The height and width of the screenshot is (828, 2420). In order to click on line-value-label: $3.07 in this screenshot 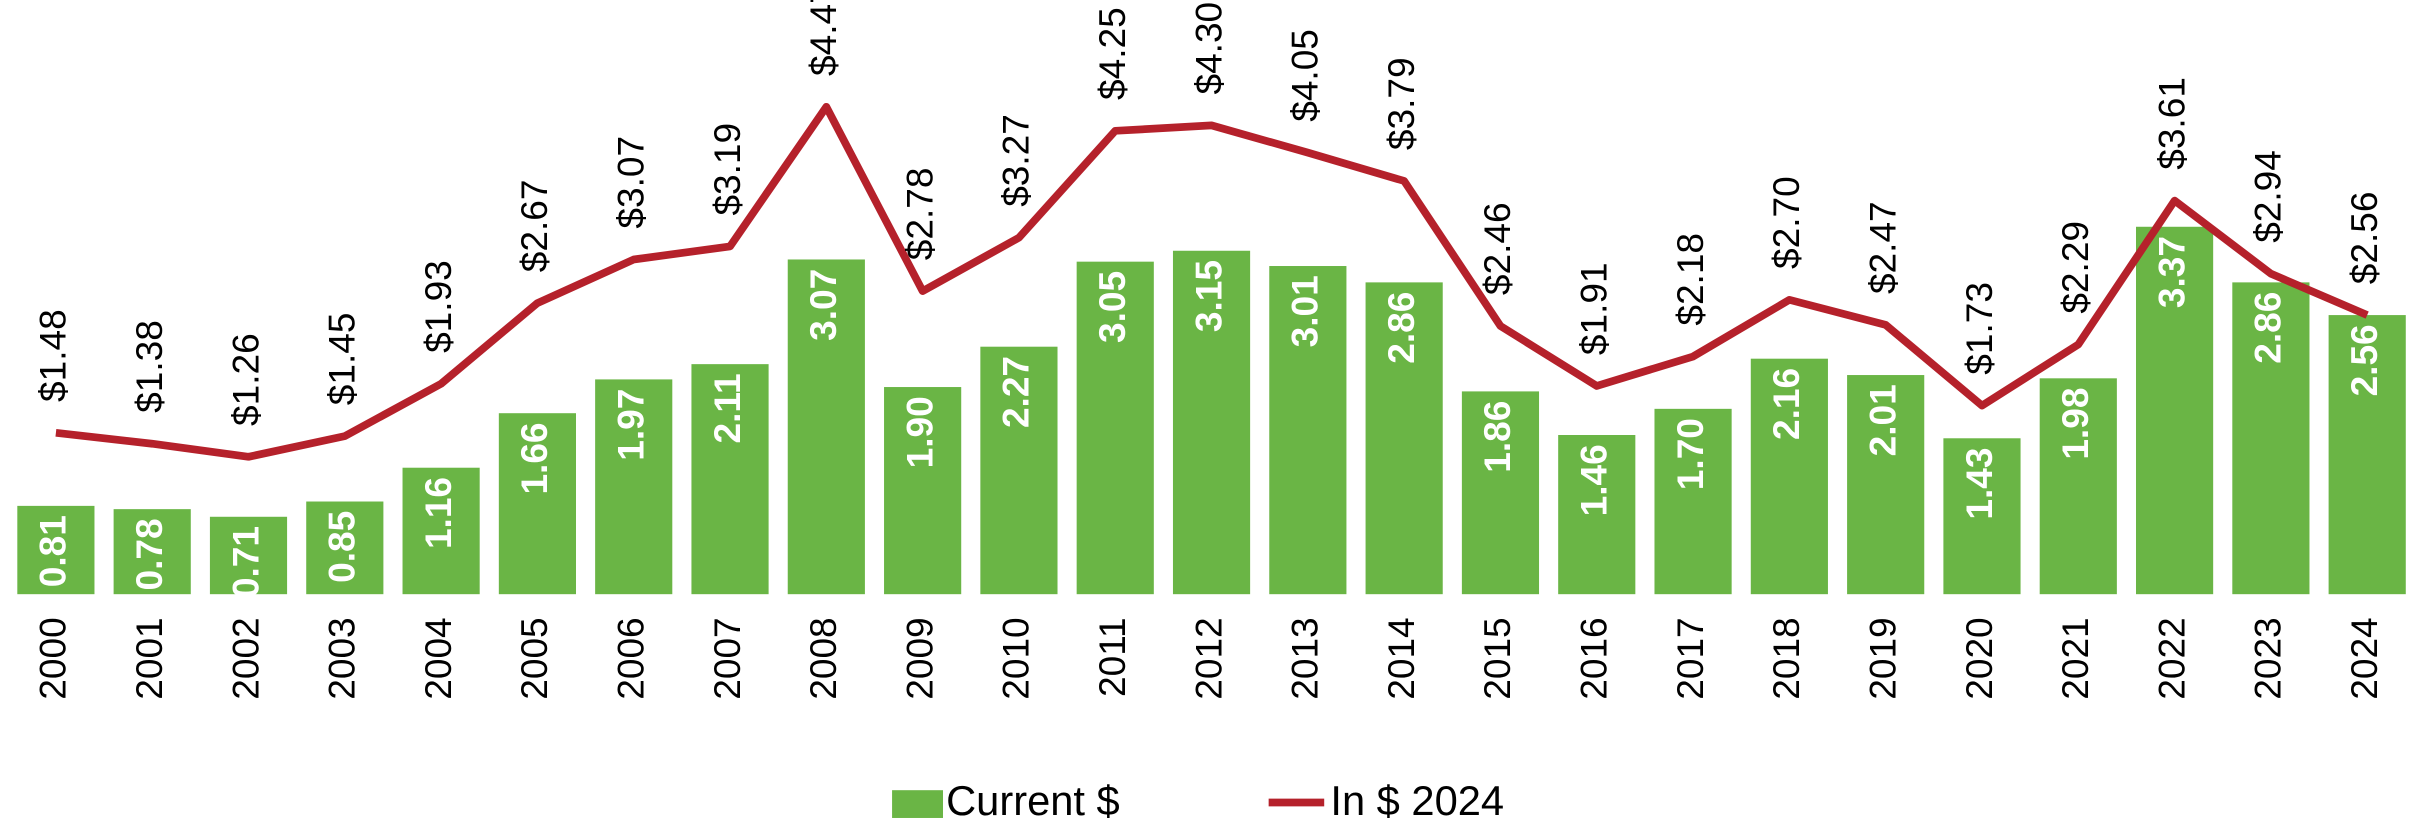, I will do `click(630, 182)`.